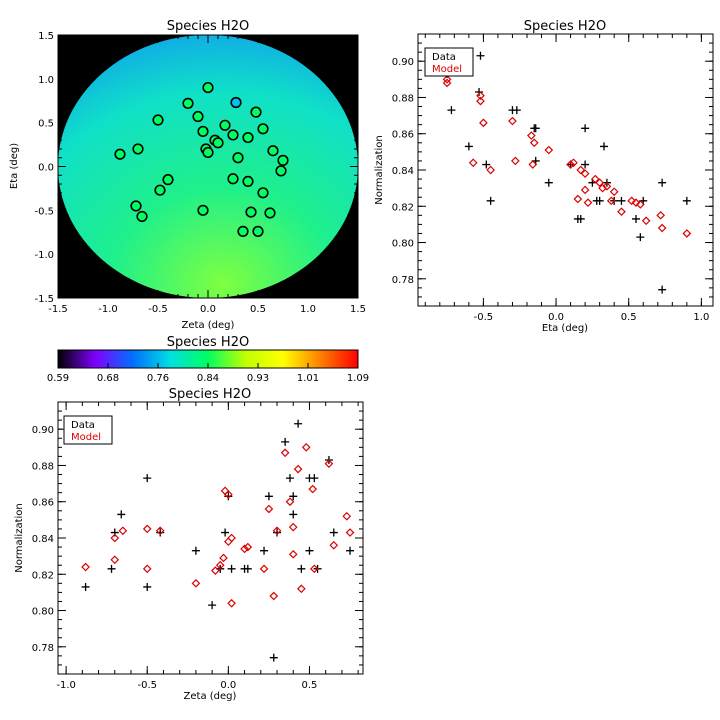 The width and height of the screenshot is (720, 720). What do you see at coordinates (208, 26) in the screenshot?
I see `map-title: Species H2O` at bounding box center [208, 26].